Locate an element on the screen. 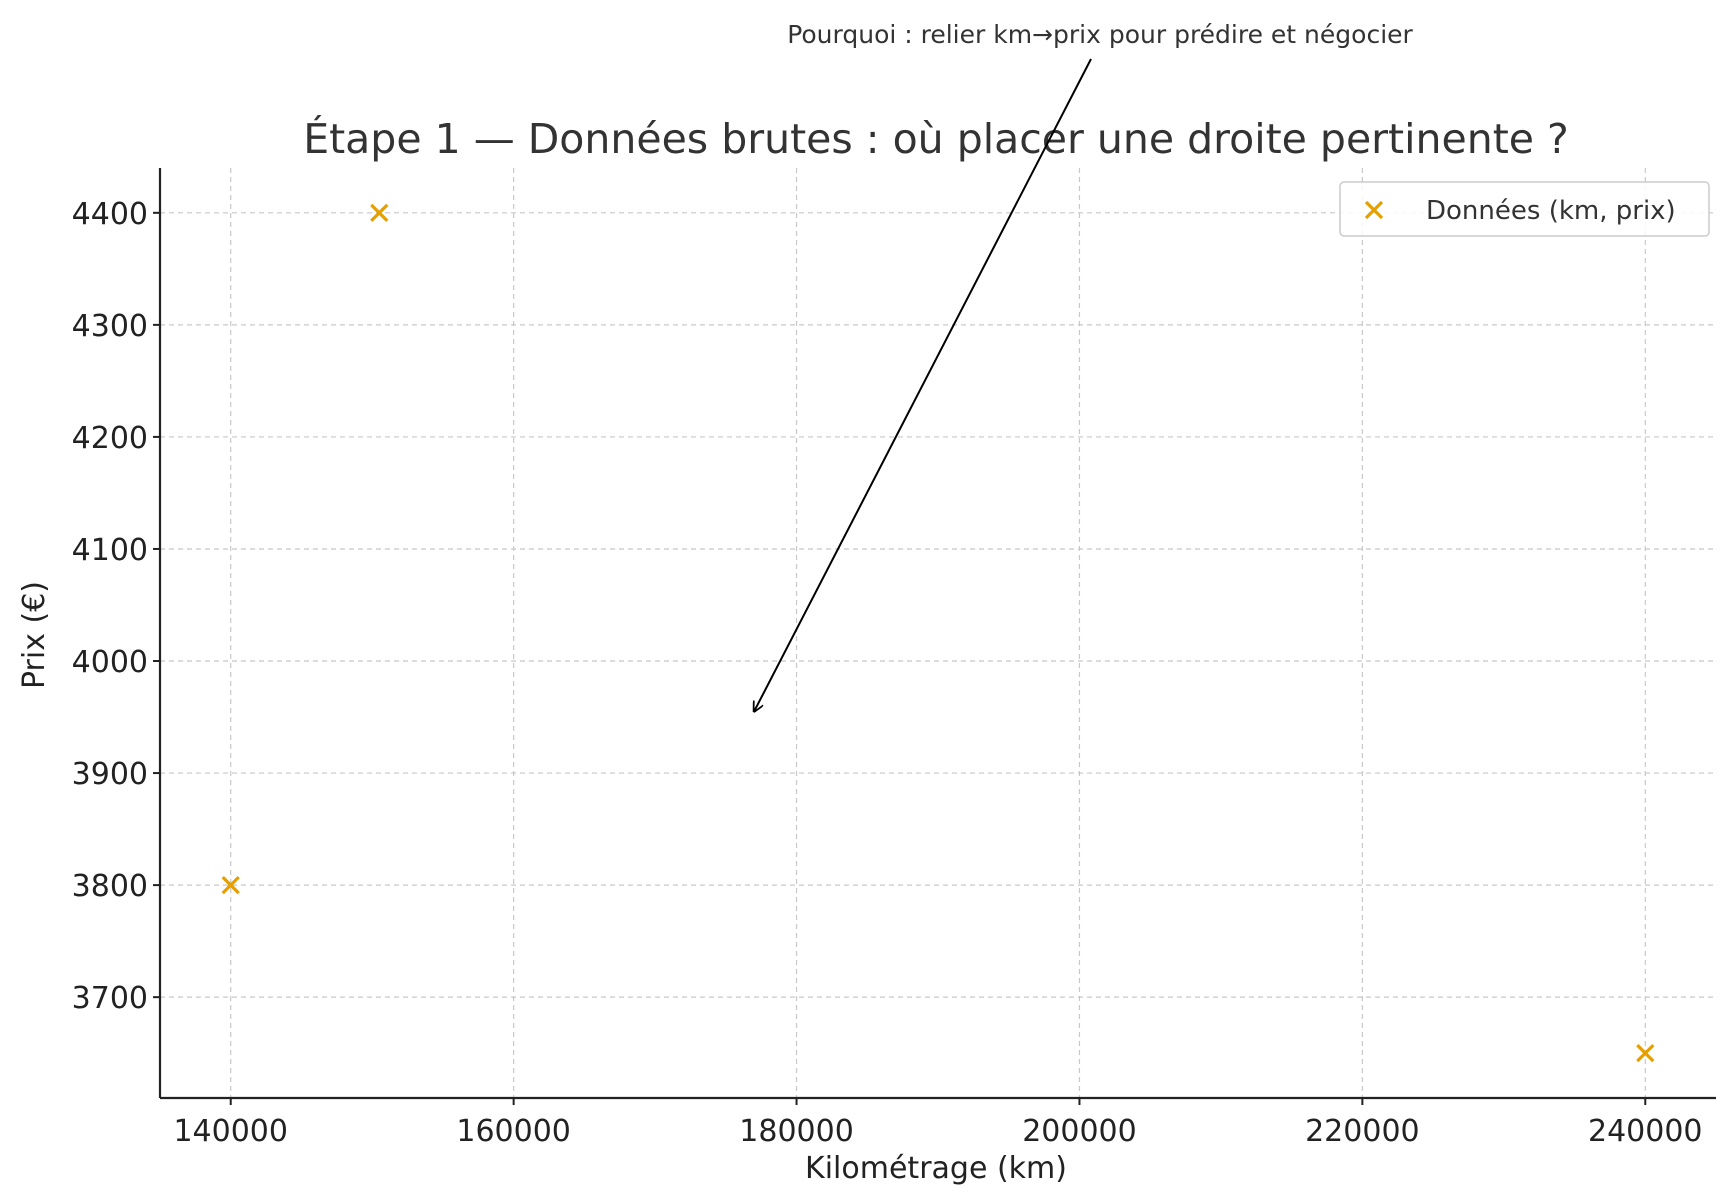 The image size is (1728, 1201). legend-marker-glyph is located at coordinates (1374, 210).